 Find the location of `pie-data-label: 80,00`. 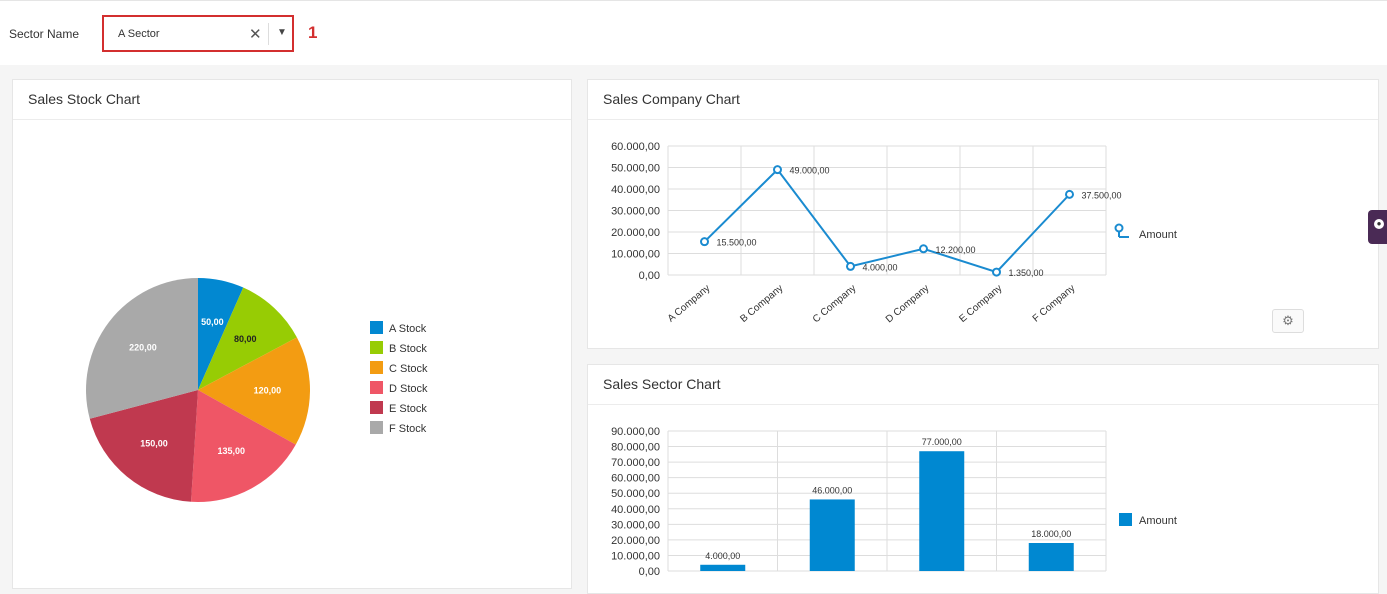

pie-data-label: 80,00 is located at coordinates (245, 339).